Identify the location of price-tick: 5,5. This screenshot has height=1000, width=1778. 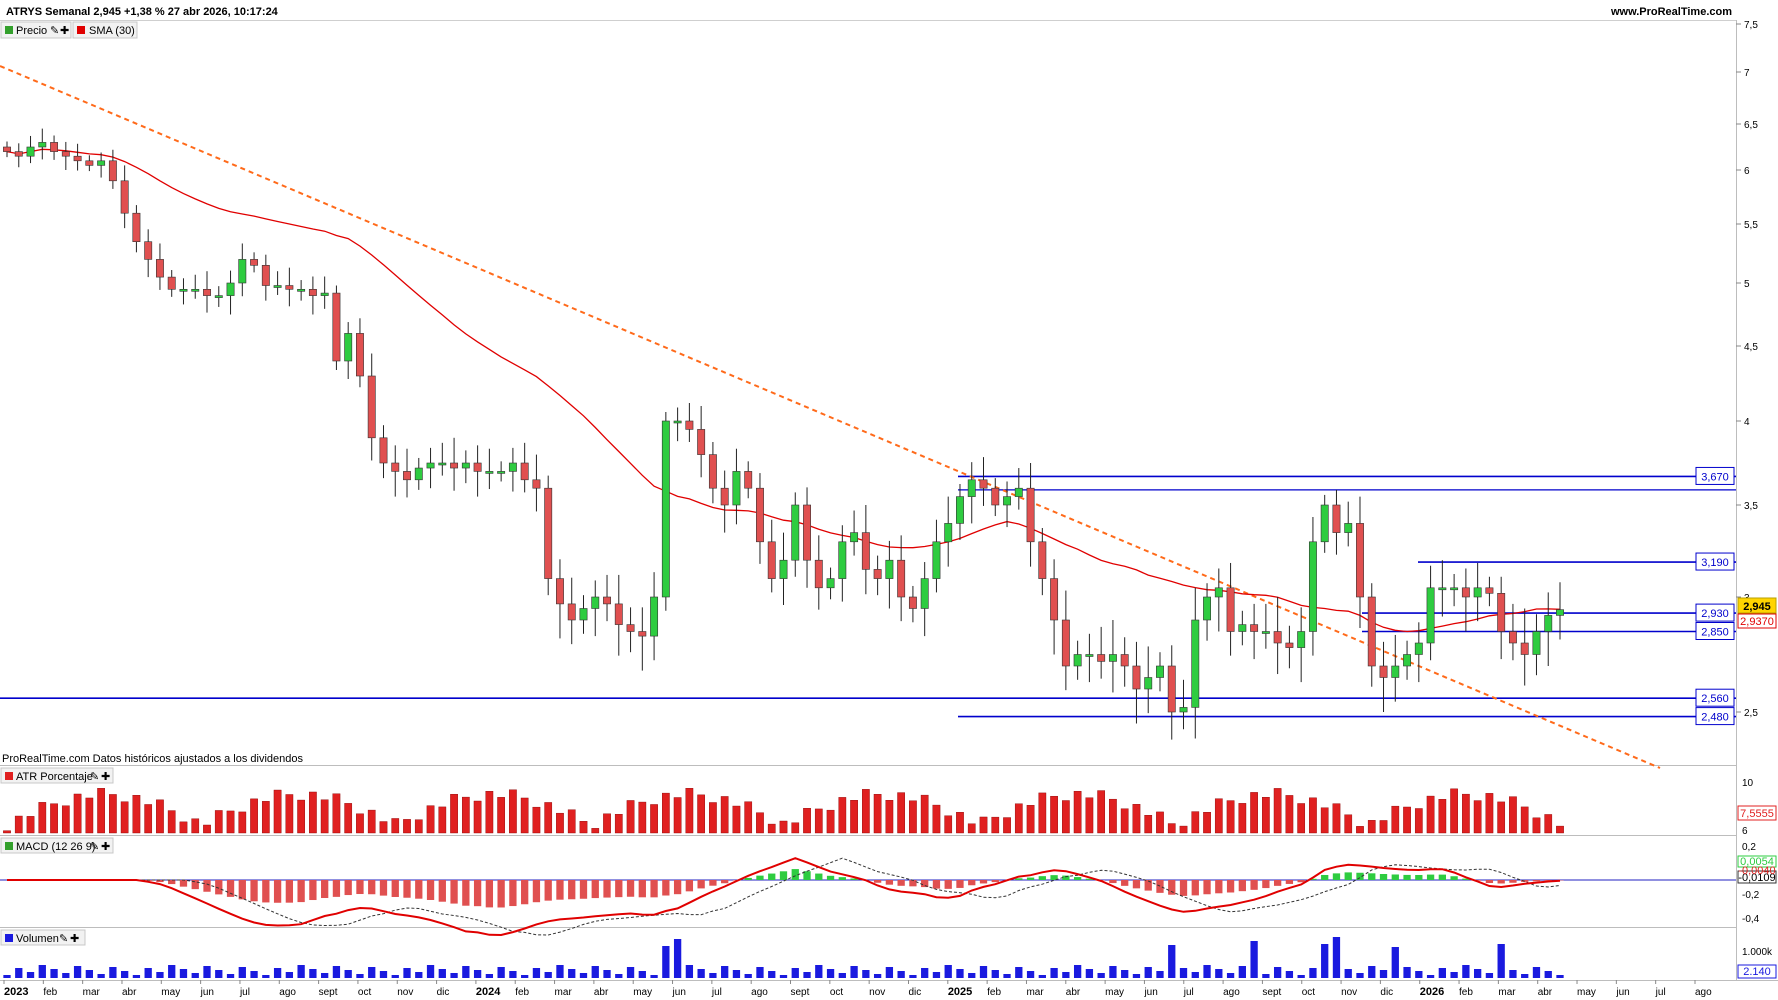
(1751, 225).